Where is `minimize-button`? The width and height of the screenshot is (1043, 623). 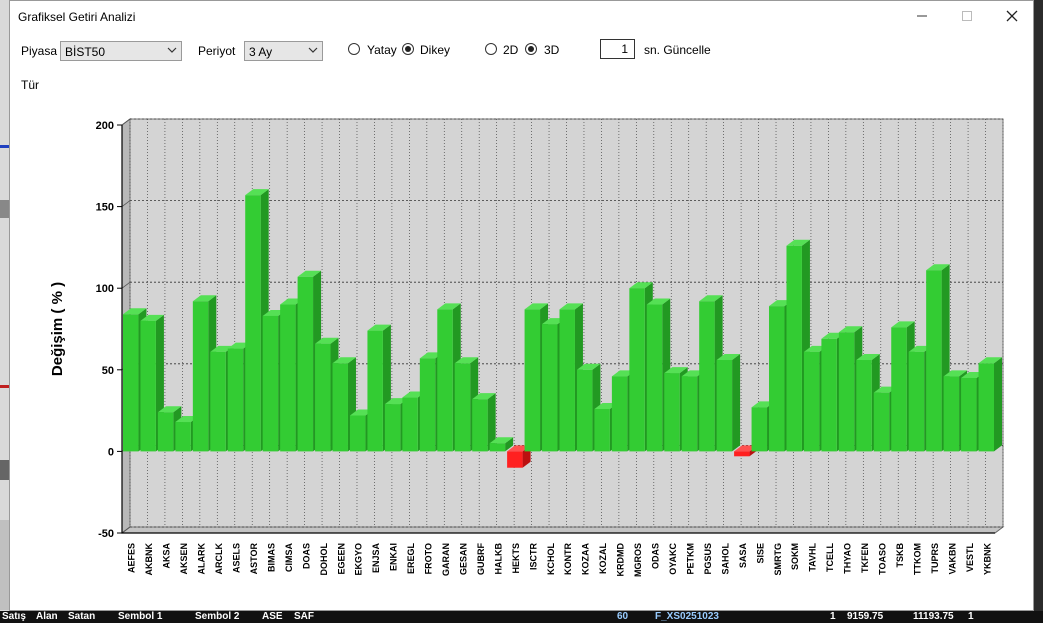 minimize-button is located at coordinates (922, 16).